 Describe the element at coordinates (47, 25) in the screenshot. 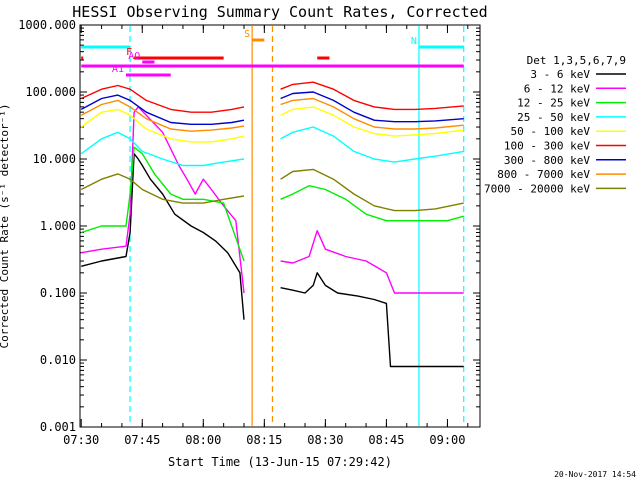

I see `y-tick-label: 1000.000` at that location.